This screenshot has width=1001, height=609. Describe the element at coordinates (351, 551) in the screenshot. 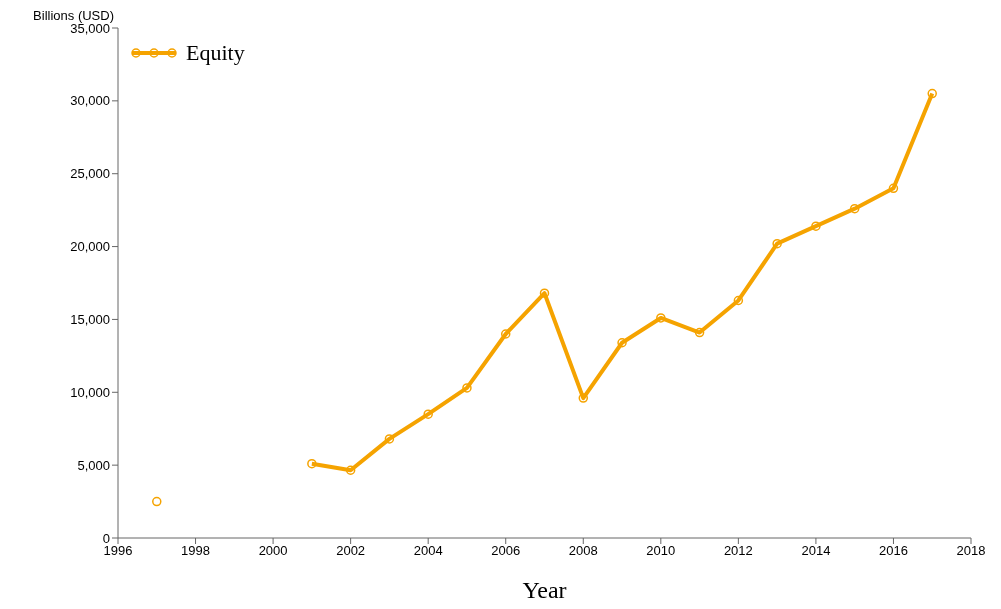

I see `x-tick-label: 2002` at that location.